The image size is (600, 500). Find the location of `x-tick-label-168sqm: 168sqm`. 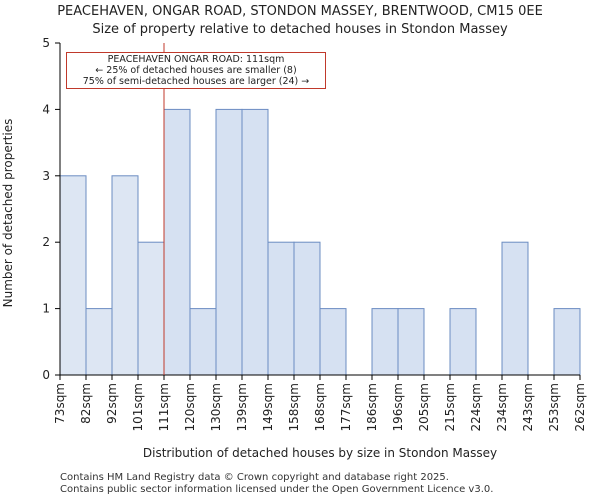

x-tick-label-168sqm: 168sqm is located at coordinates (320, 407).